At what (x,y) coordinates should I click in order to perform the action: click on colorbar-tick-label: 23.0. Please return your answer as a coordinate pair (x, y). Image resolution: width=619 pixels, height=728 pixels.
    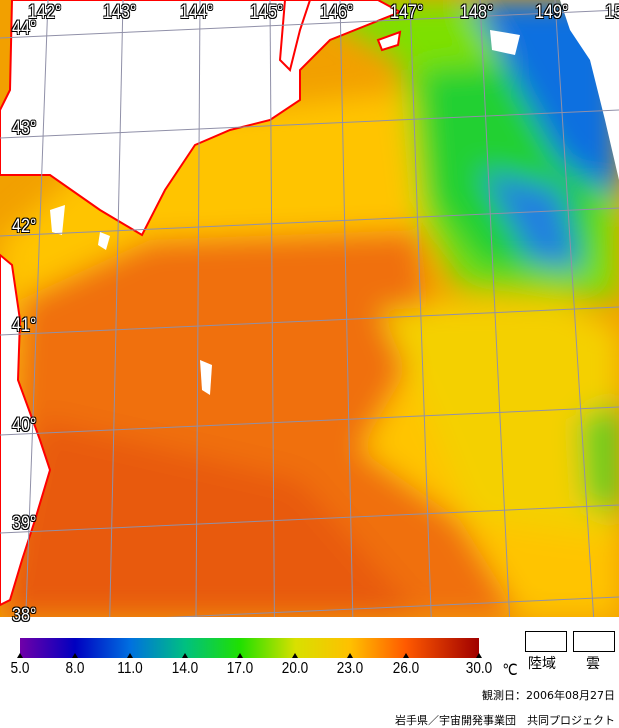
    Looking at the image, I should click on (350, 668).